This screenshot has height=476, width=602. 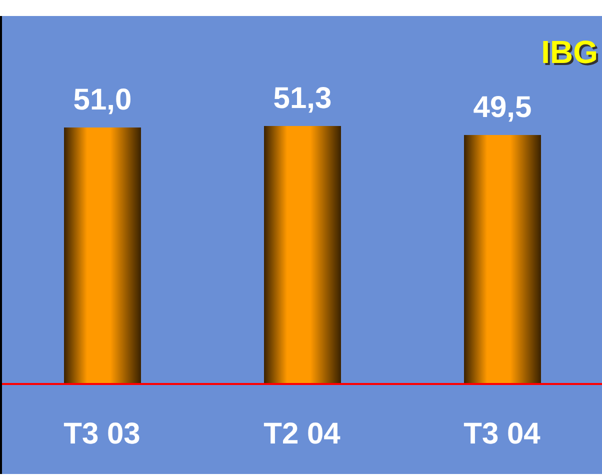 I want to click on x-tick-label: T2 04, so click(x=302, y=433).